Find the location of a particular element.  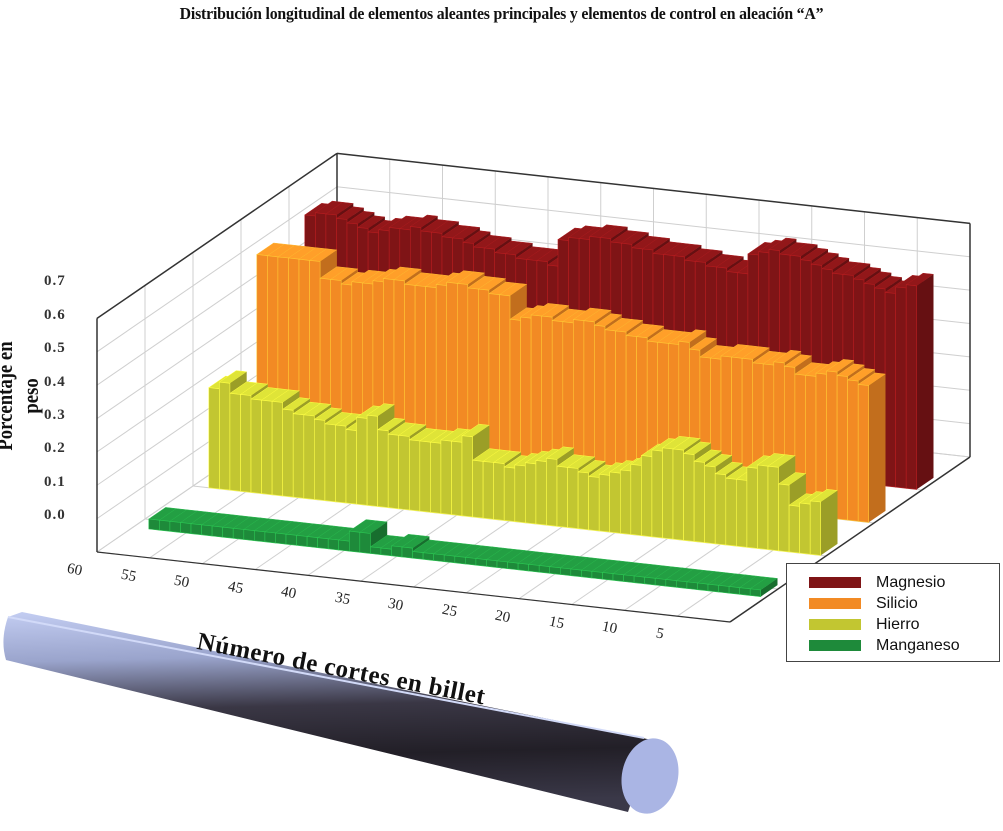

y-tick-label: 0.6 is located at coordinates (55, 314).